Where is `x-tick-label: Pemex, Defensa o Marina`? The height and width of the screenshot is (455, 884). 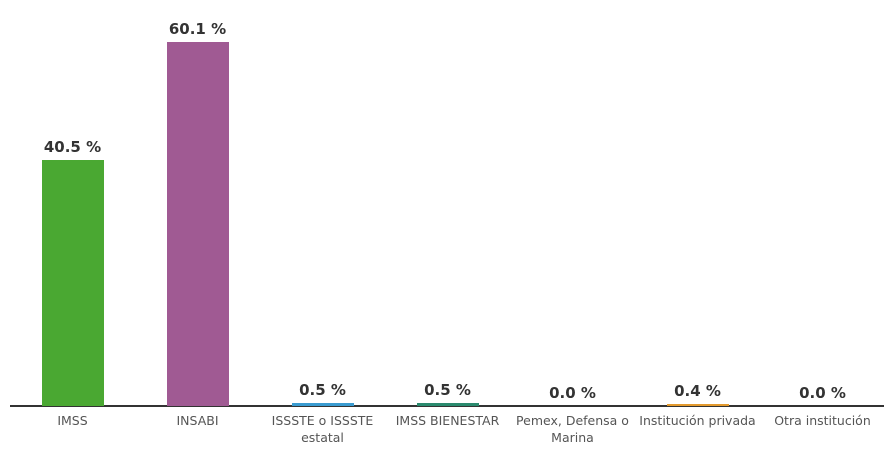
x-tick-label: Pemex, Defensa o Marina is located at coordinates (572, 429).